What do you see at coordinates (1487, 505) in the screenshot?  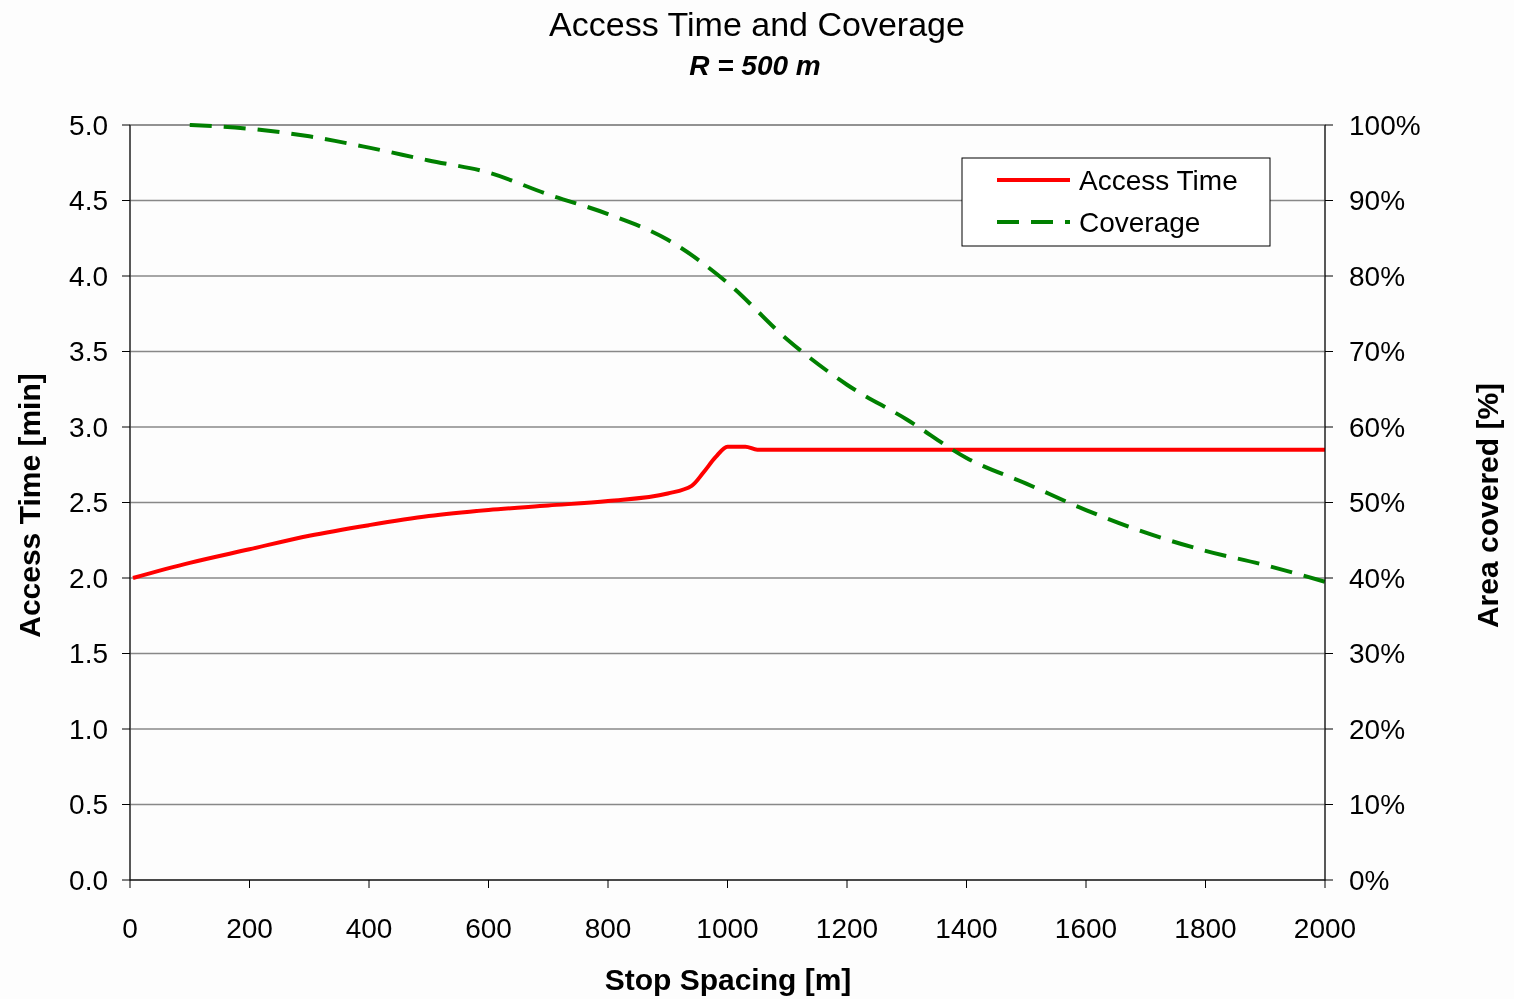 I see `y2-axis-title: Area covered [%]` at bounding box center [1487, 505].